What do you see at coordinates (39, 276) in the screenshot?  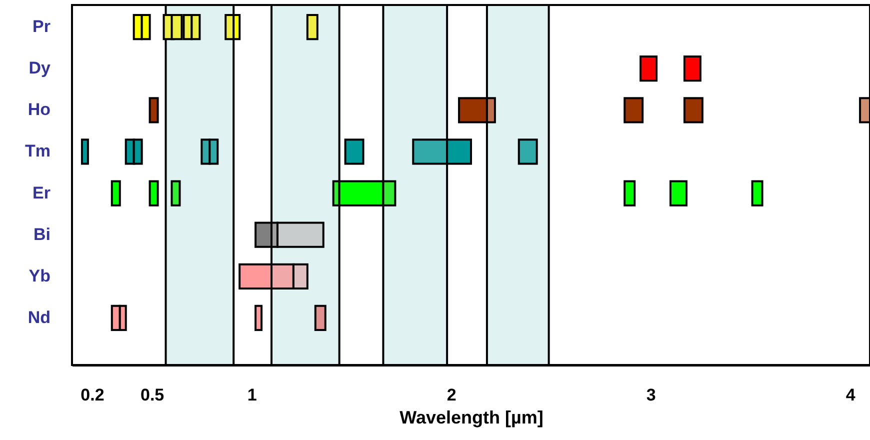 I see `y-tick-label: Yb` at bounding box center [39, 276].